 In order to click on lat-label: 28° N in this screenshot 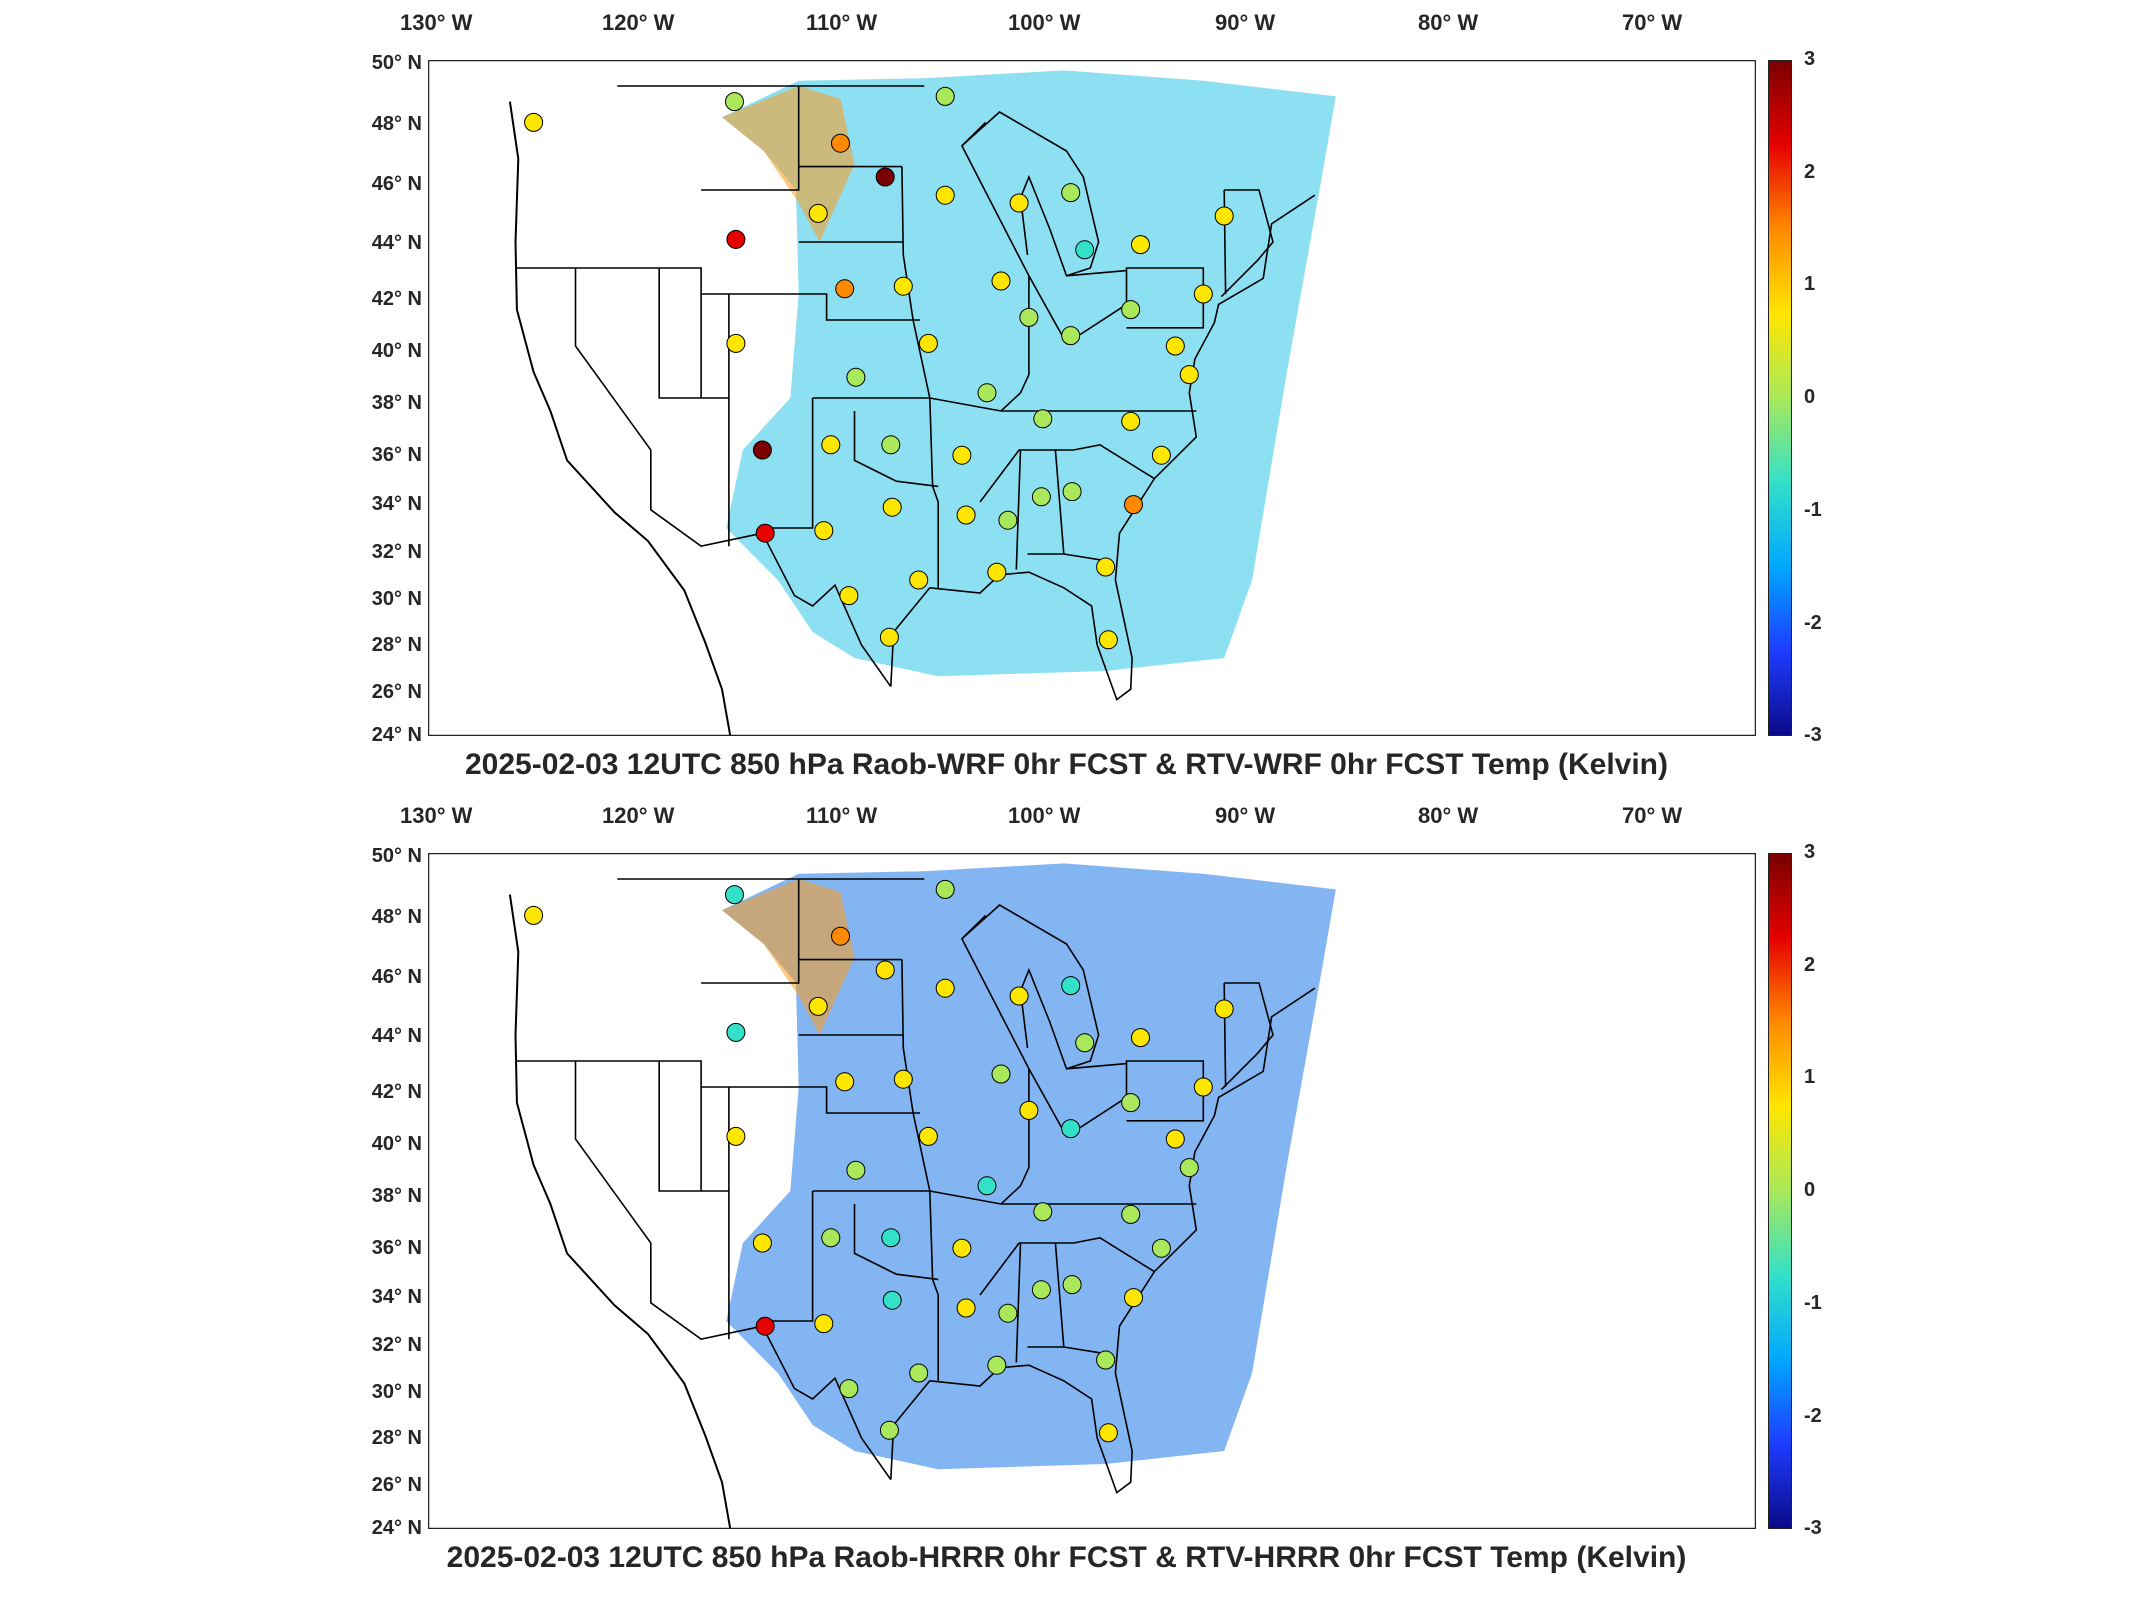, I will do `click(396, 645)`.